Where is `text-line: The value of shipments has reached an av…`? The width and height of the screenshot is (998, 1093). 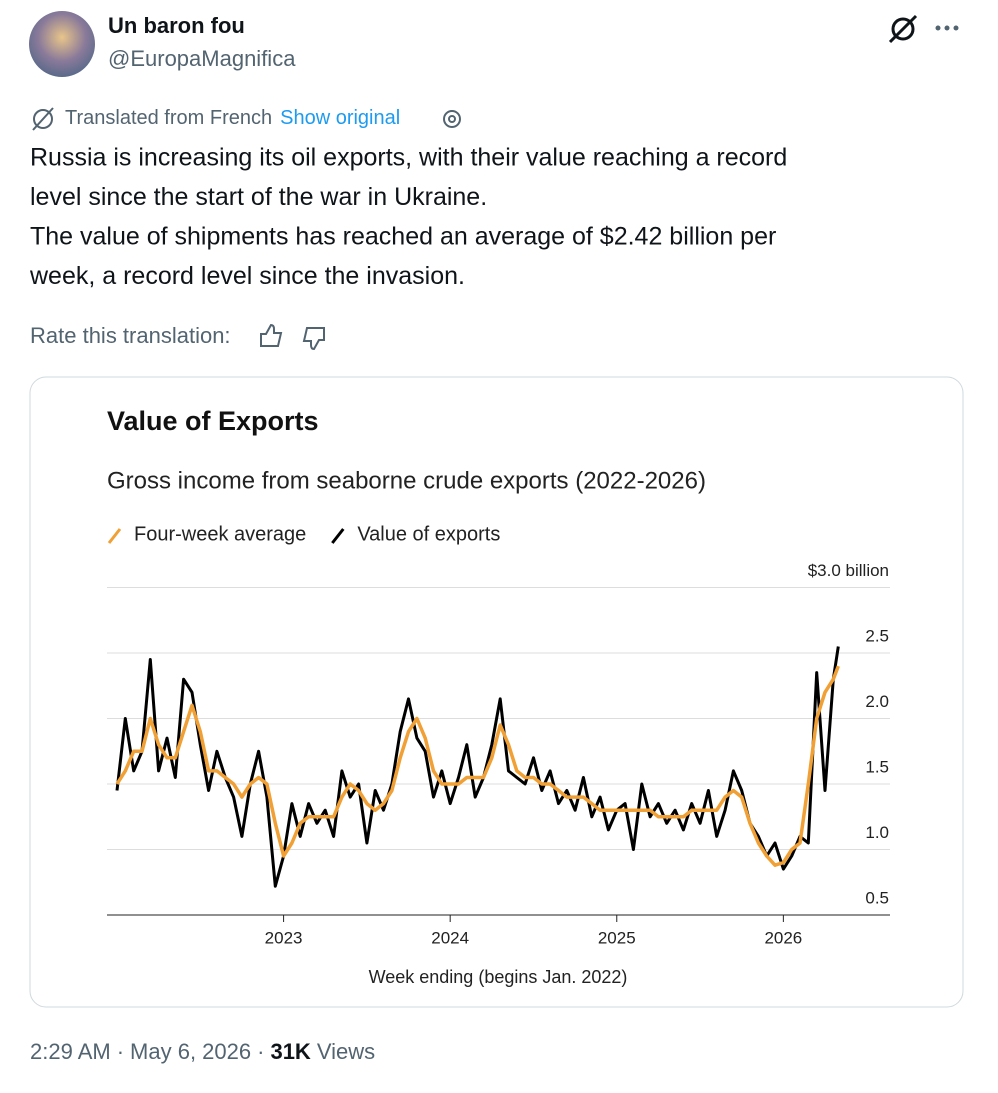 text-line: The value of shipments has reached an av… is located at coordinates (403, 237).